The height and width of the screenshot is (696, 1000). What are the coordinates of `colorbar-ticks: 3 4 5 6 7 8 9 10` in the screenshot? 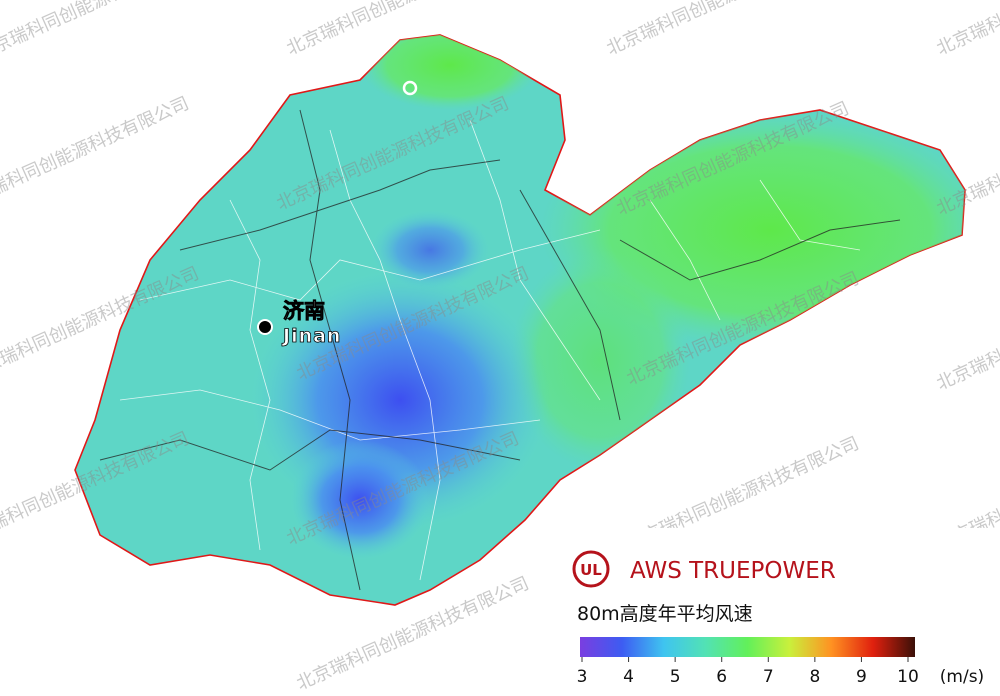 It's located at (748, 672).